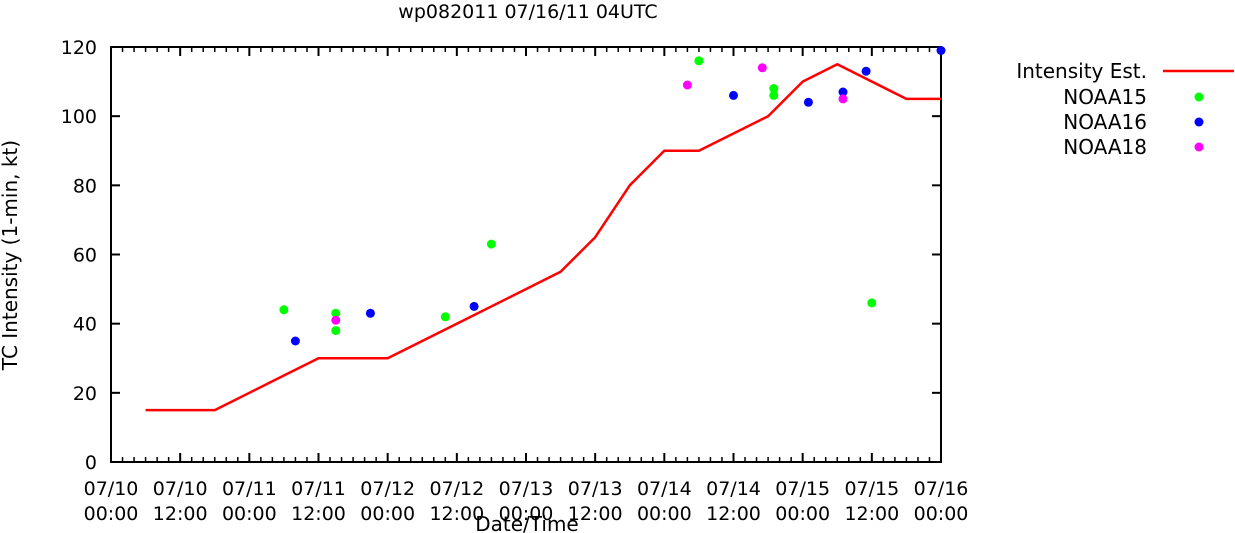  Describe the element at coordinates (1105, 147) in the screenshot. I see `legend-label-noaa18: NOAA18` at that location.